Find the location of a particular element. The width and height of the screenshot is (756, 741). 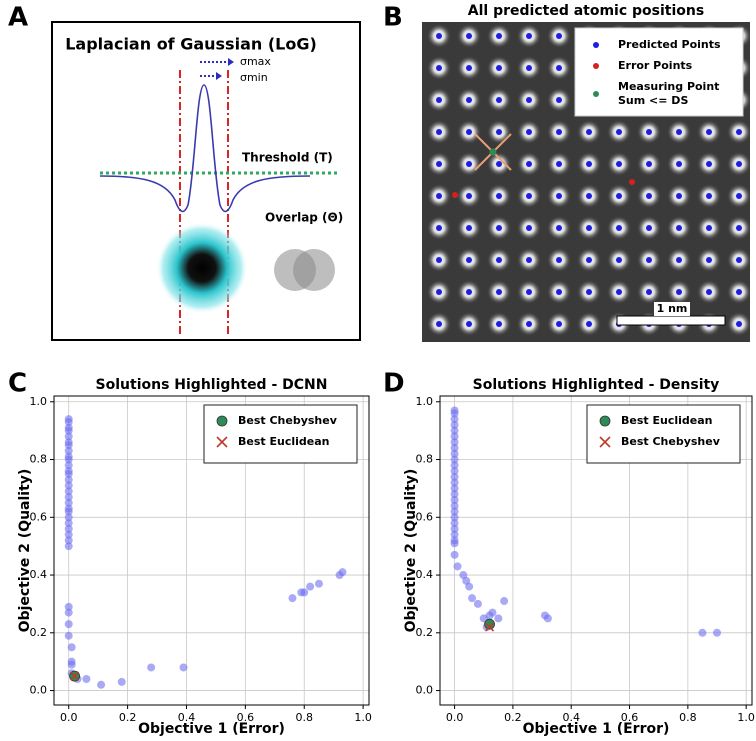

measuring-point is located at coordinates (493, 152).